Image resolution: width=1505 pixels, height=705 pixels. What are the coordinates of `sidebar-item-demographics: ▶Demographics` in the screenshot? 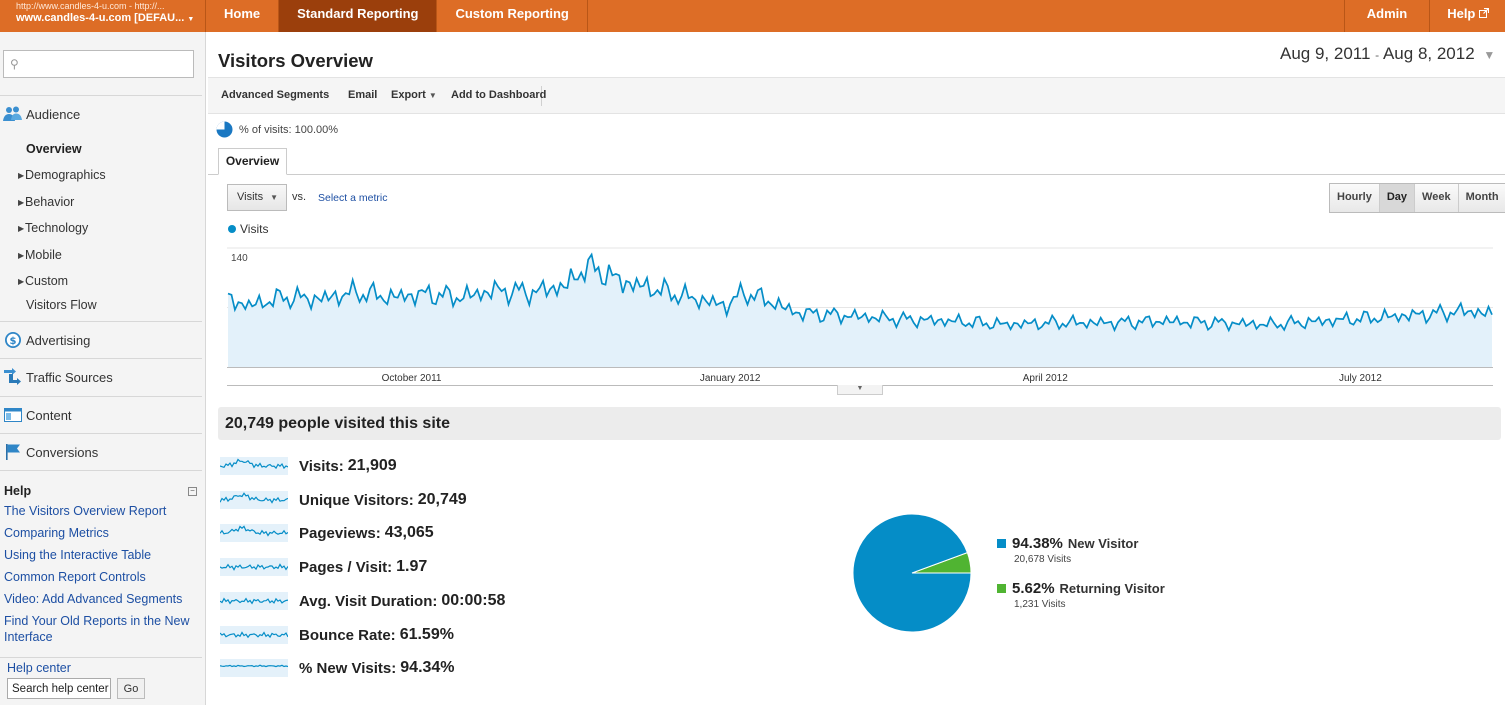 It's located at (62, 175).